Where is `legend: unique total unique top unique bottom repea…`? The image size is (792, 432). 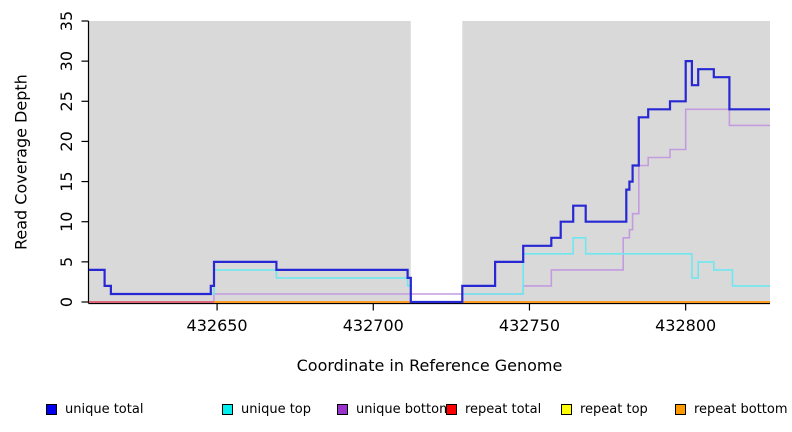
legend: unique total unique top unique bottom repea… is located at coordinates (396, 410).